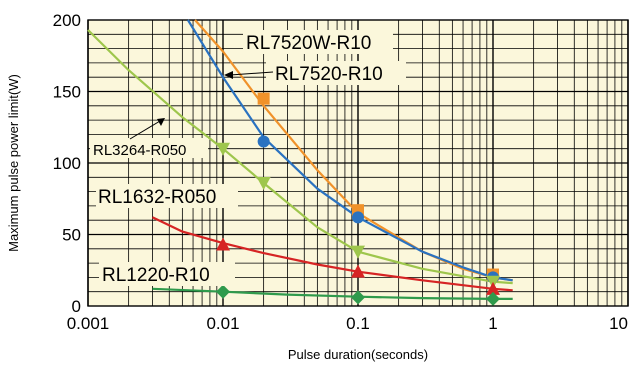 The image size is (644, 370). What do you see at coordinates (358, 323) in the screenshot?
I see `x-tick-label: 0.1` at bounding box center [358, 323].